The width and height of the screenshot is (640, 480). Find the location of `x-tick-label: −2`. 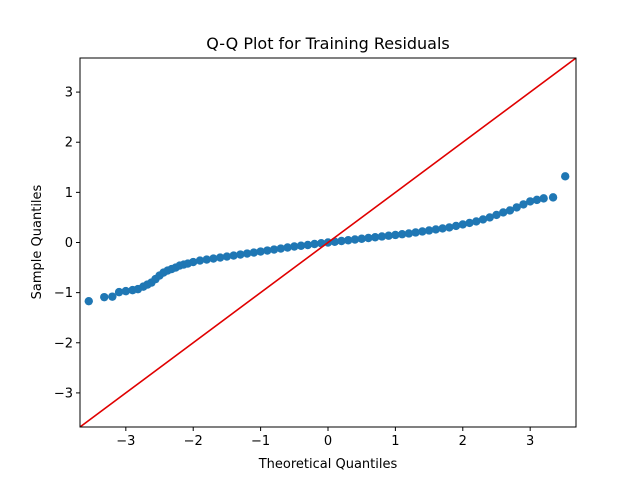

x-tick-label: −2 is located at coordinates (193, 441).